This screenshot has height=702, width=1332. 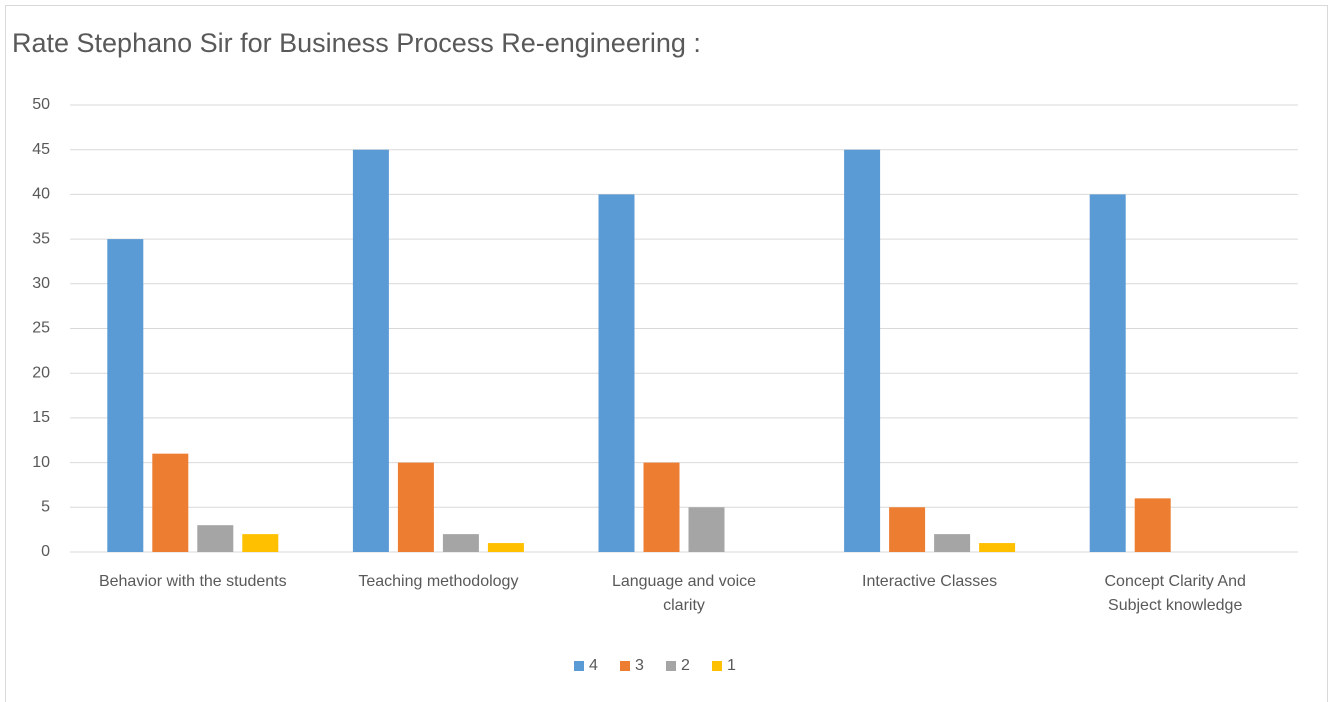 I want to click on x-tick-label: Interactive Classes, so click(x=930, y=581).